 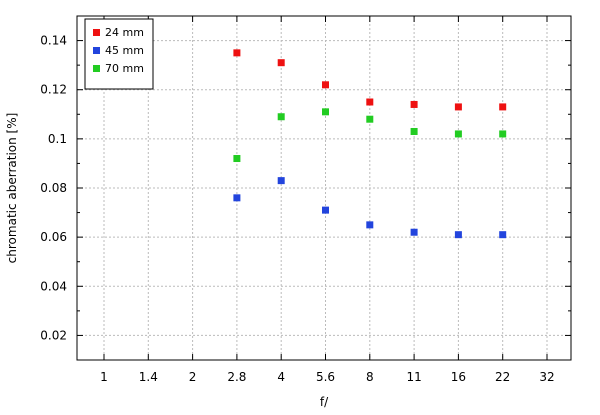 I want to click on x-tick-label: 2, so click(x=193, y=377).